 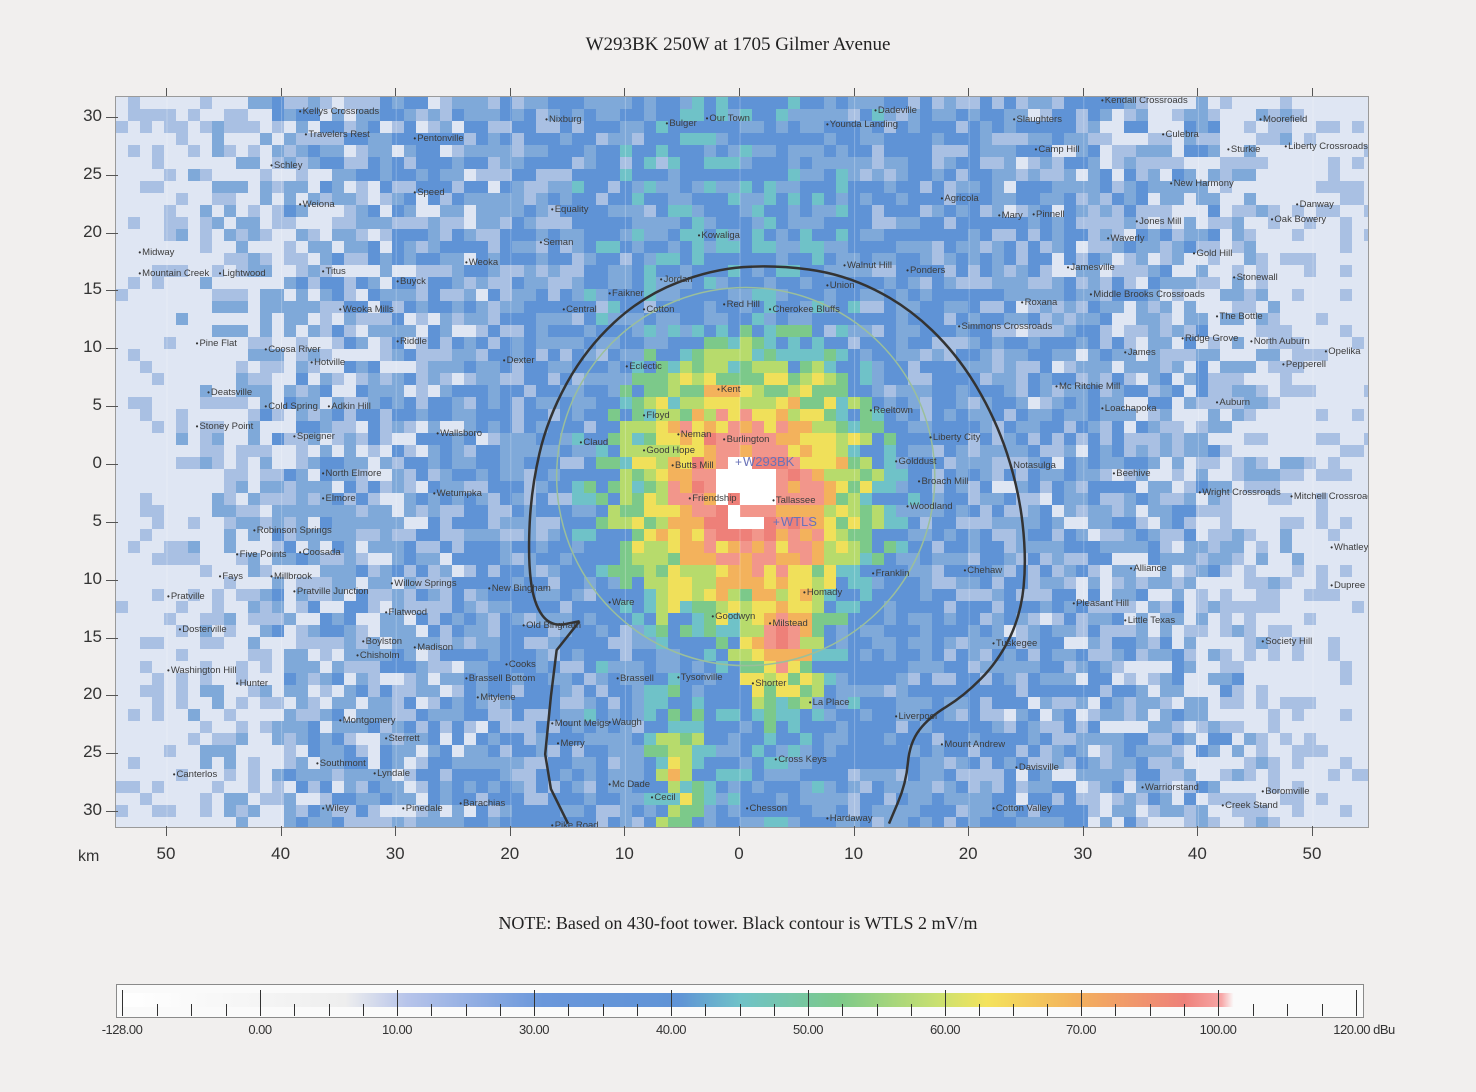 I want to click on place-label: Little Texas, so click(x=1149, y=621).